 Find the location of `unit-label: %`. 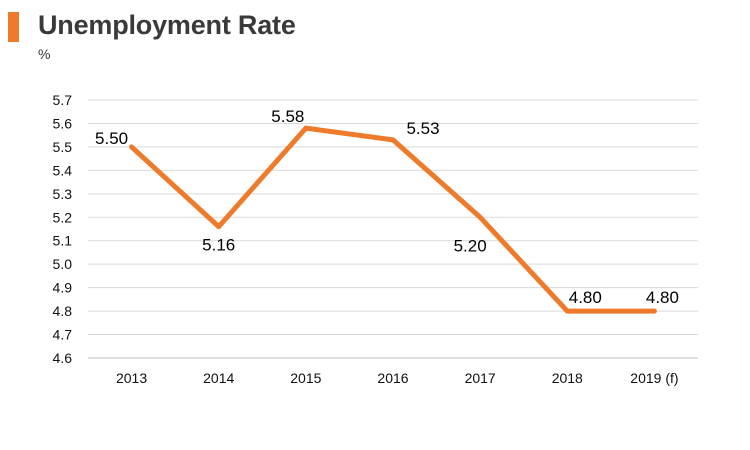

unit-label: % is located at coordinates (44, 54).